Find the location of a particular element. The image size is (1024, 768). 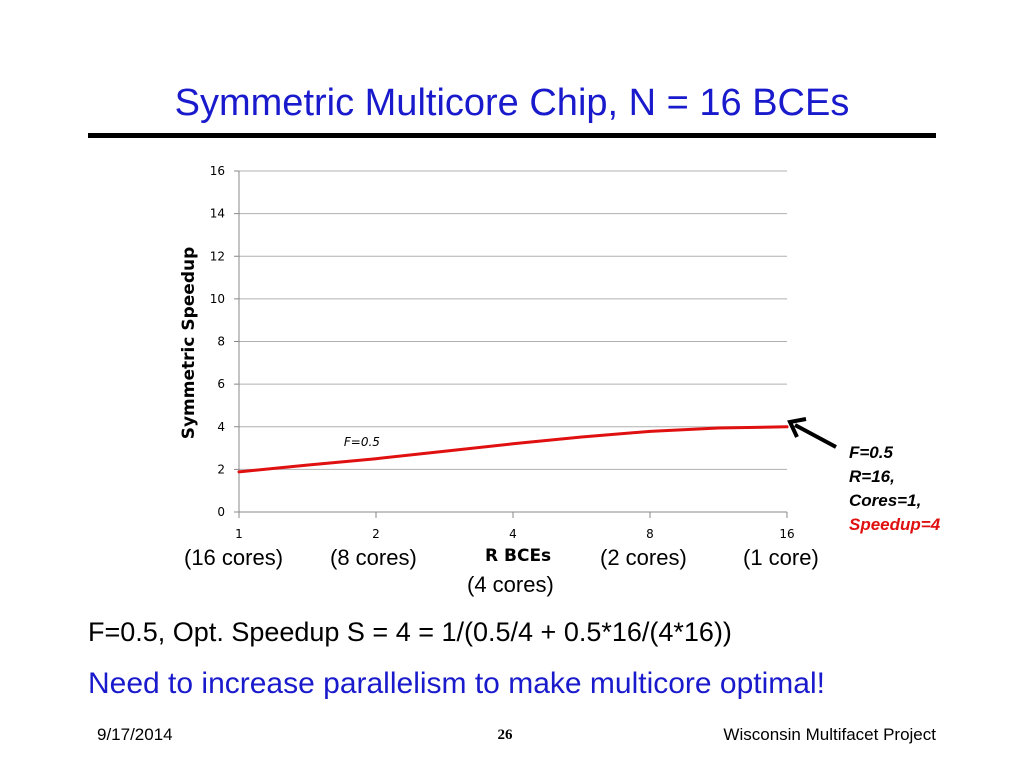

y-tick-label-10: 10 is located at coordinates (217, 299).